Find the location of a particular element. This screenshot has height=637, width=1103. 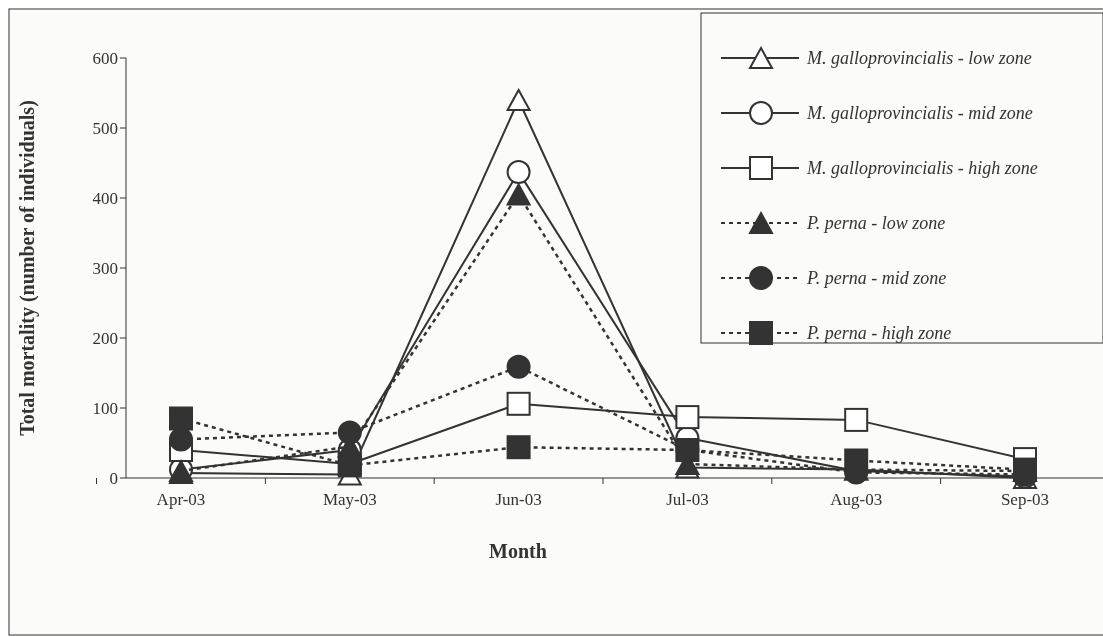

legend-label: P. perna - mid zone is located at coordinates (876, 278).